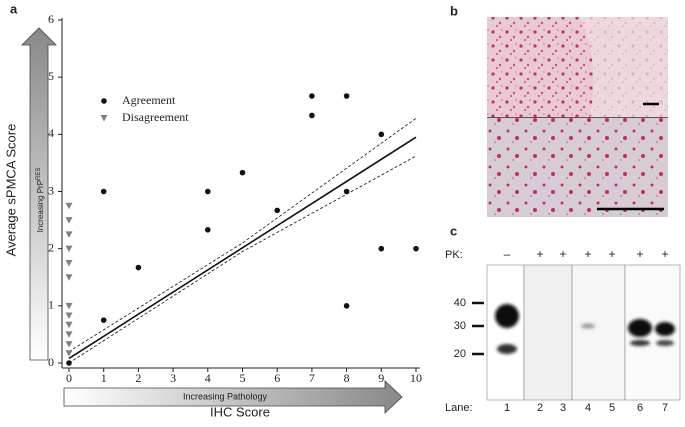 This screenshot has height=427, width=685. I want to click on lane-number: 4, so click(588, 408).